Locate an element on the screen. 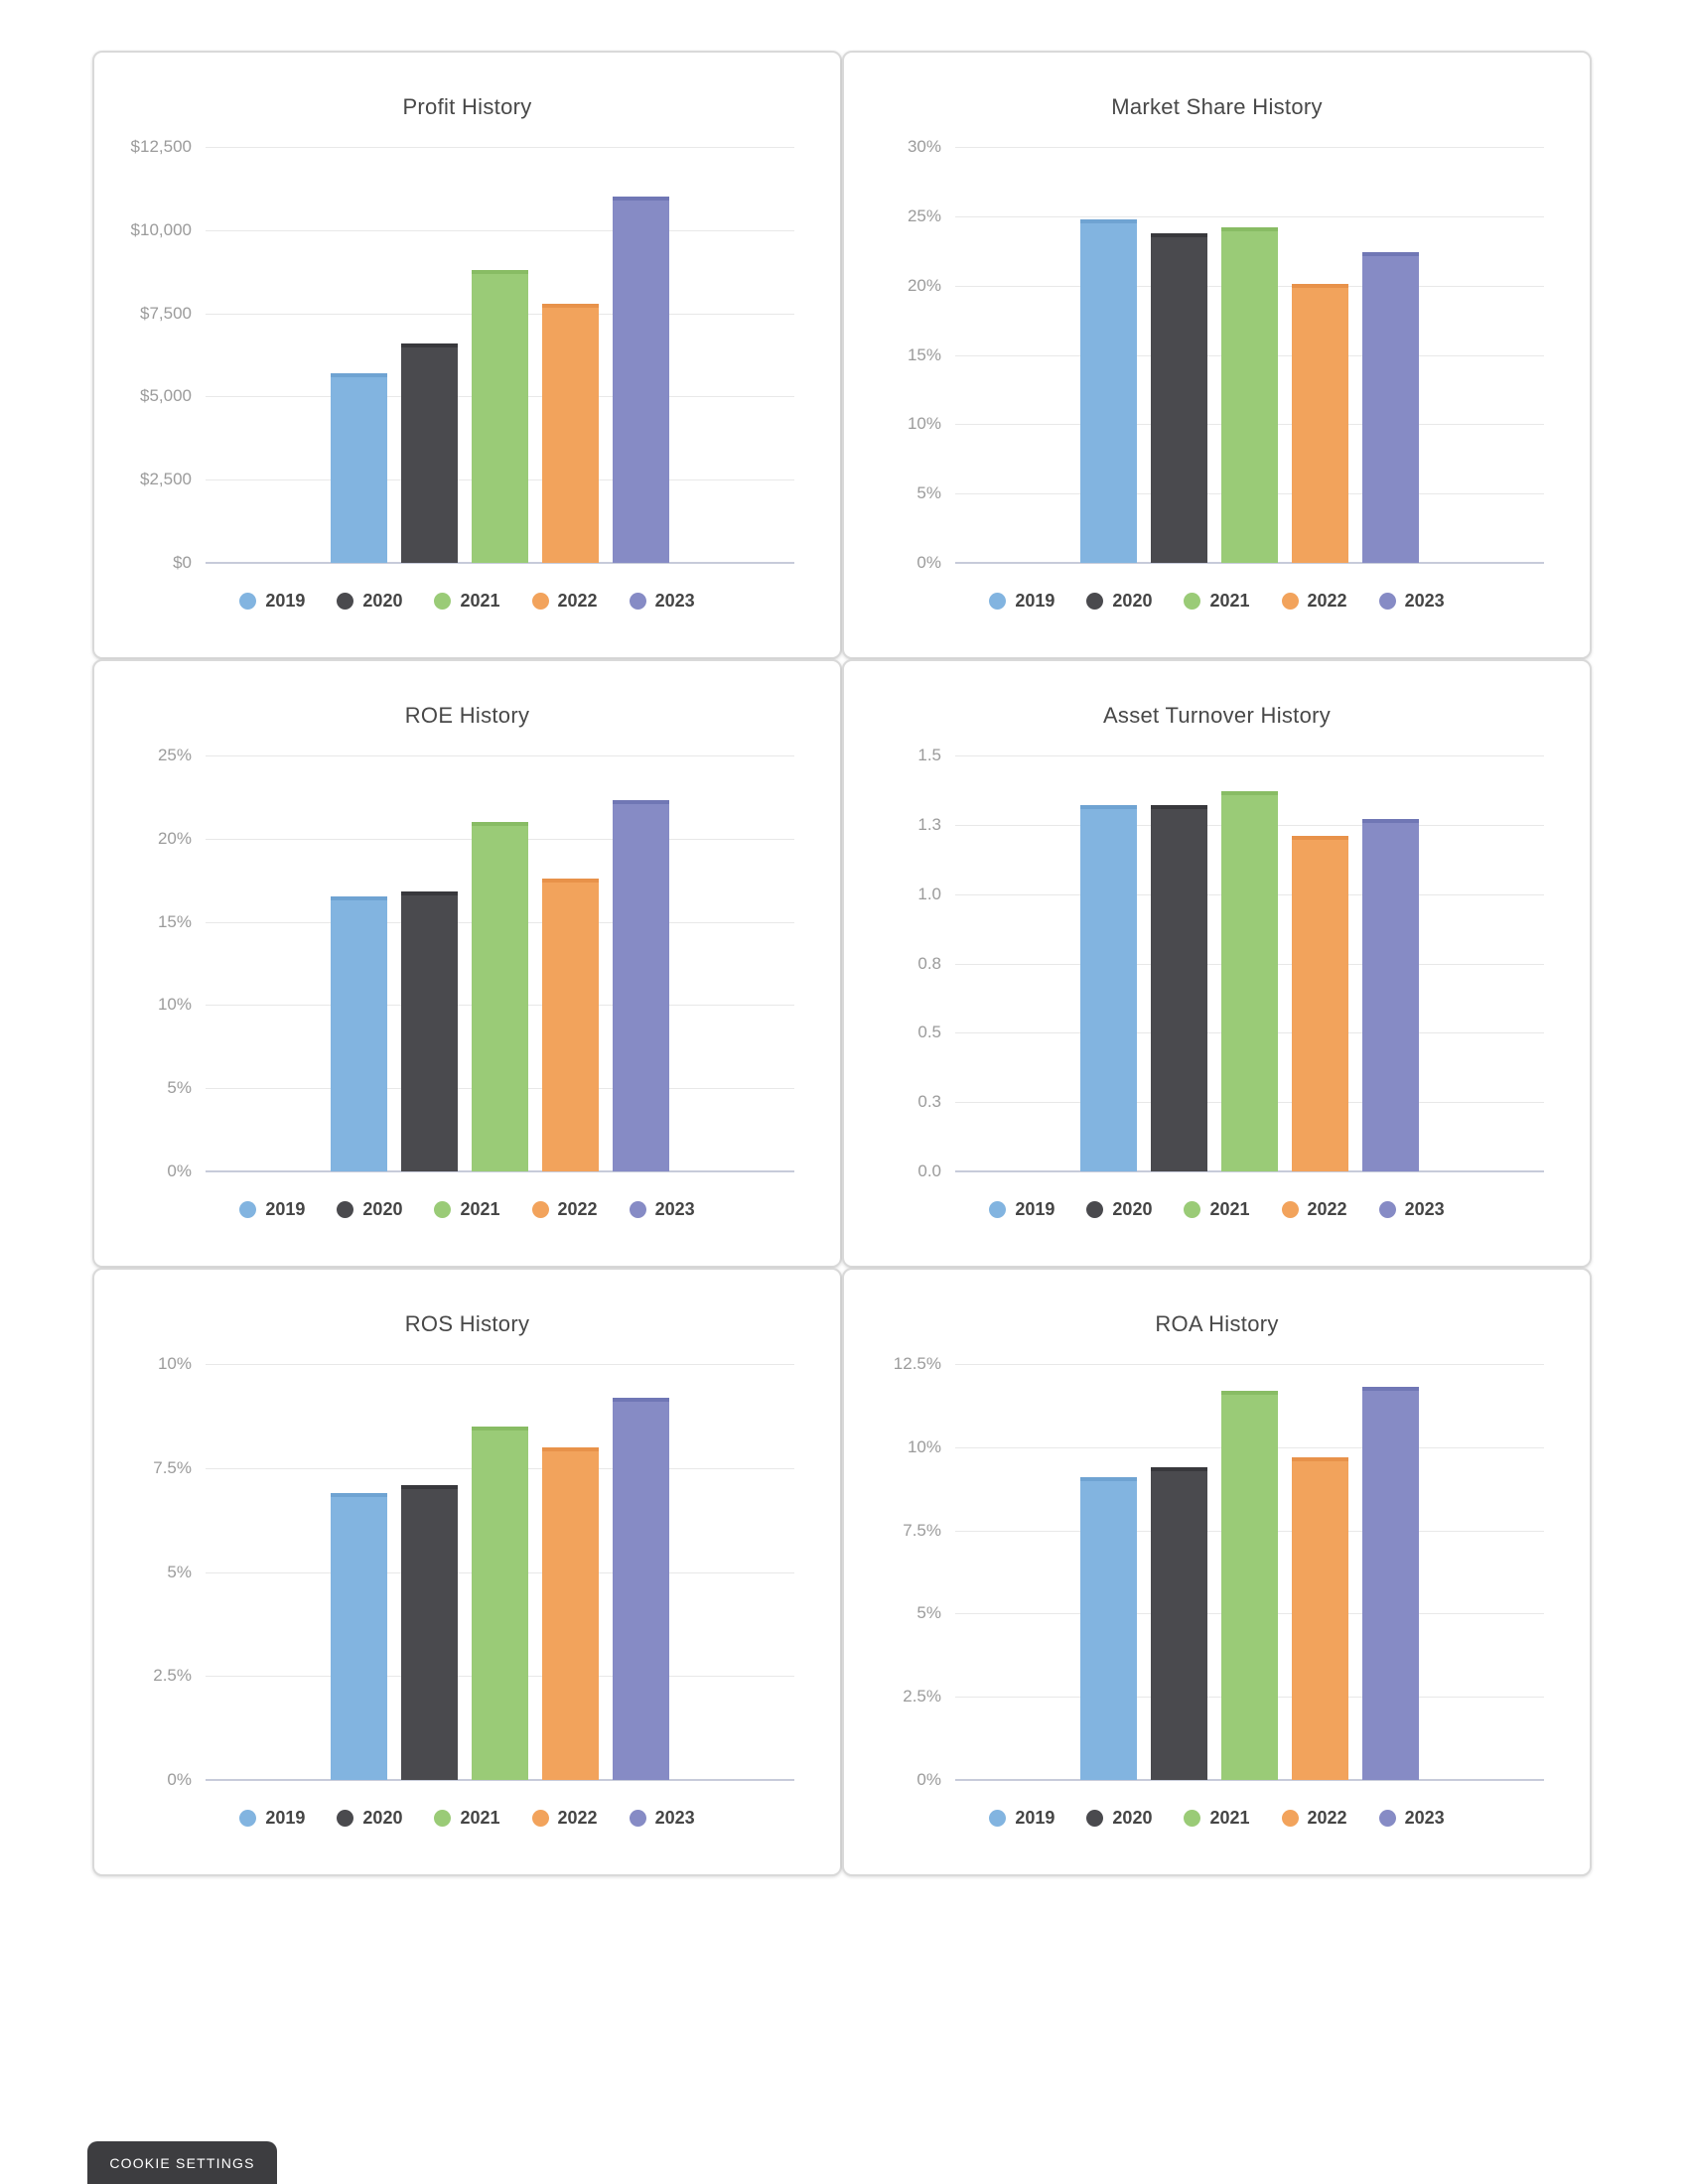  y-tick-label: 10% is located at coordinates (924, 424).